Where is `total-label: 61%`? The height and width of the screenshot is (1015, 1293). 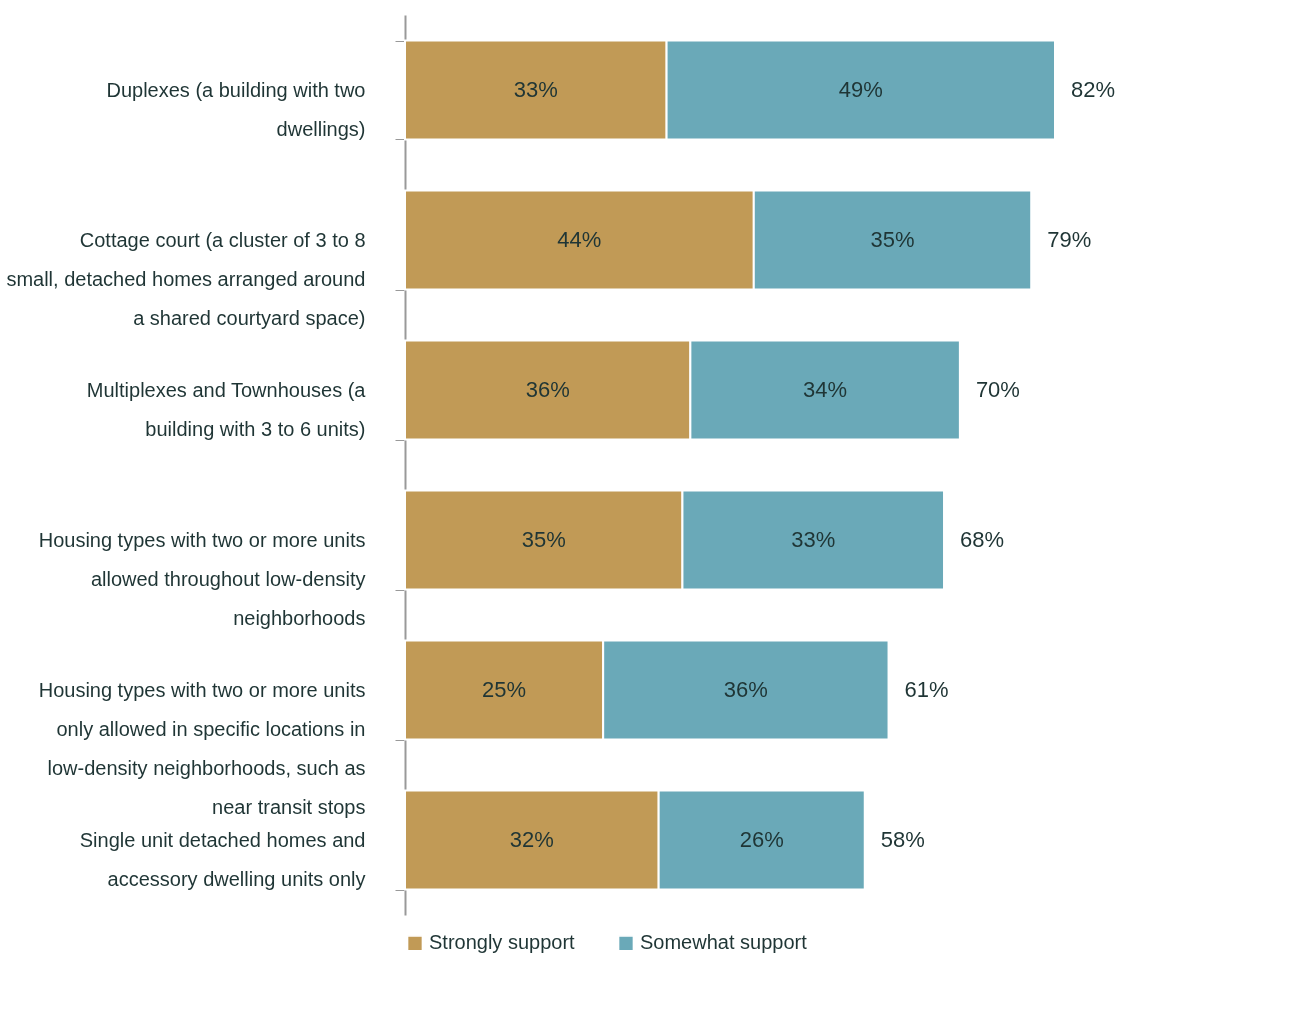 total-label: 61% is located at coordinates (926, 689).